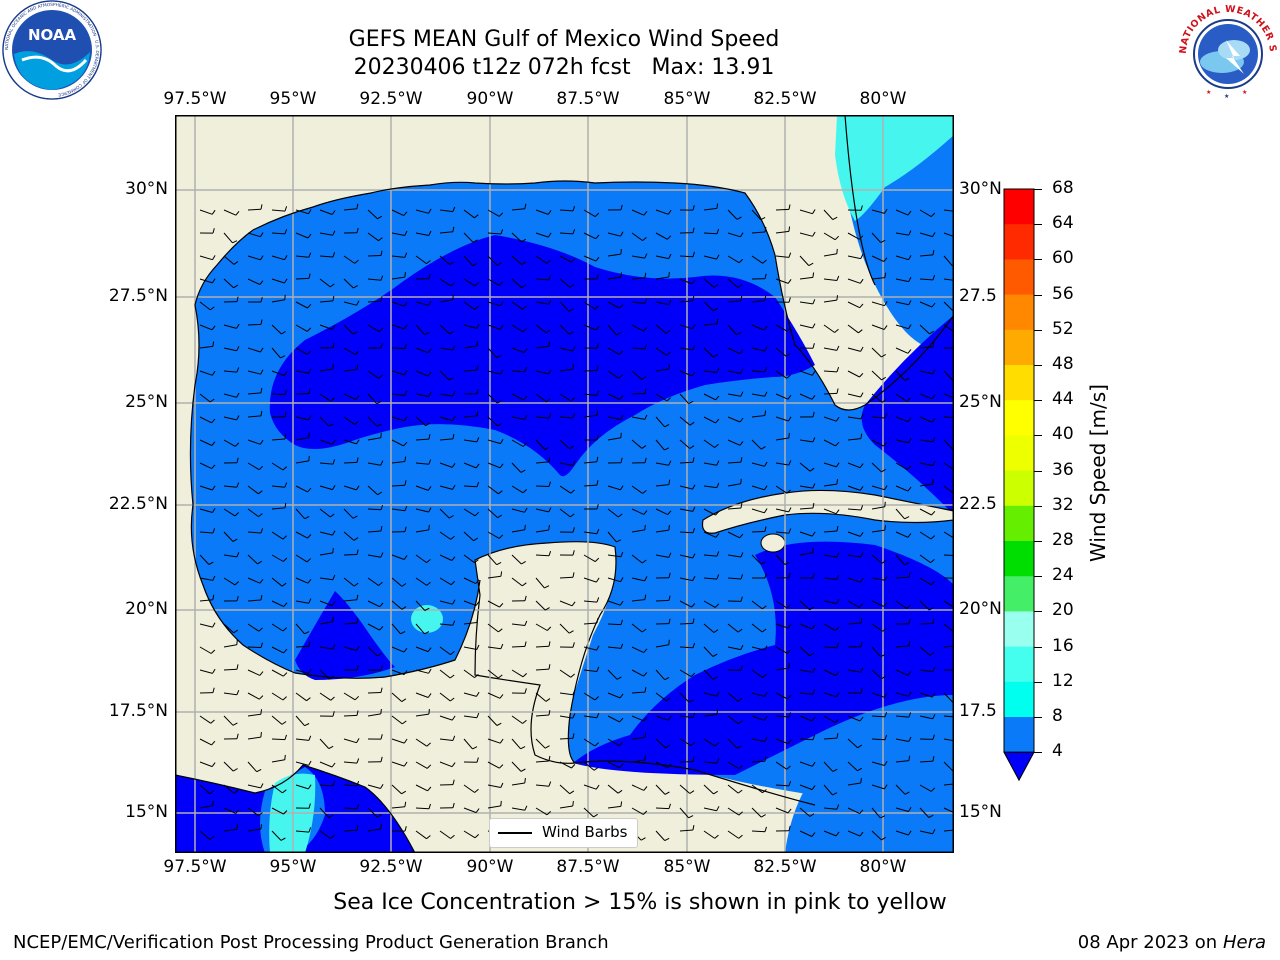  I want to click on lat-tick-right: 25°N, so click(980, 402).